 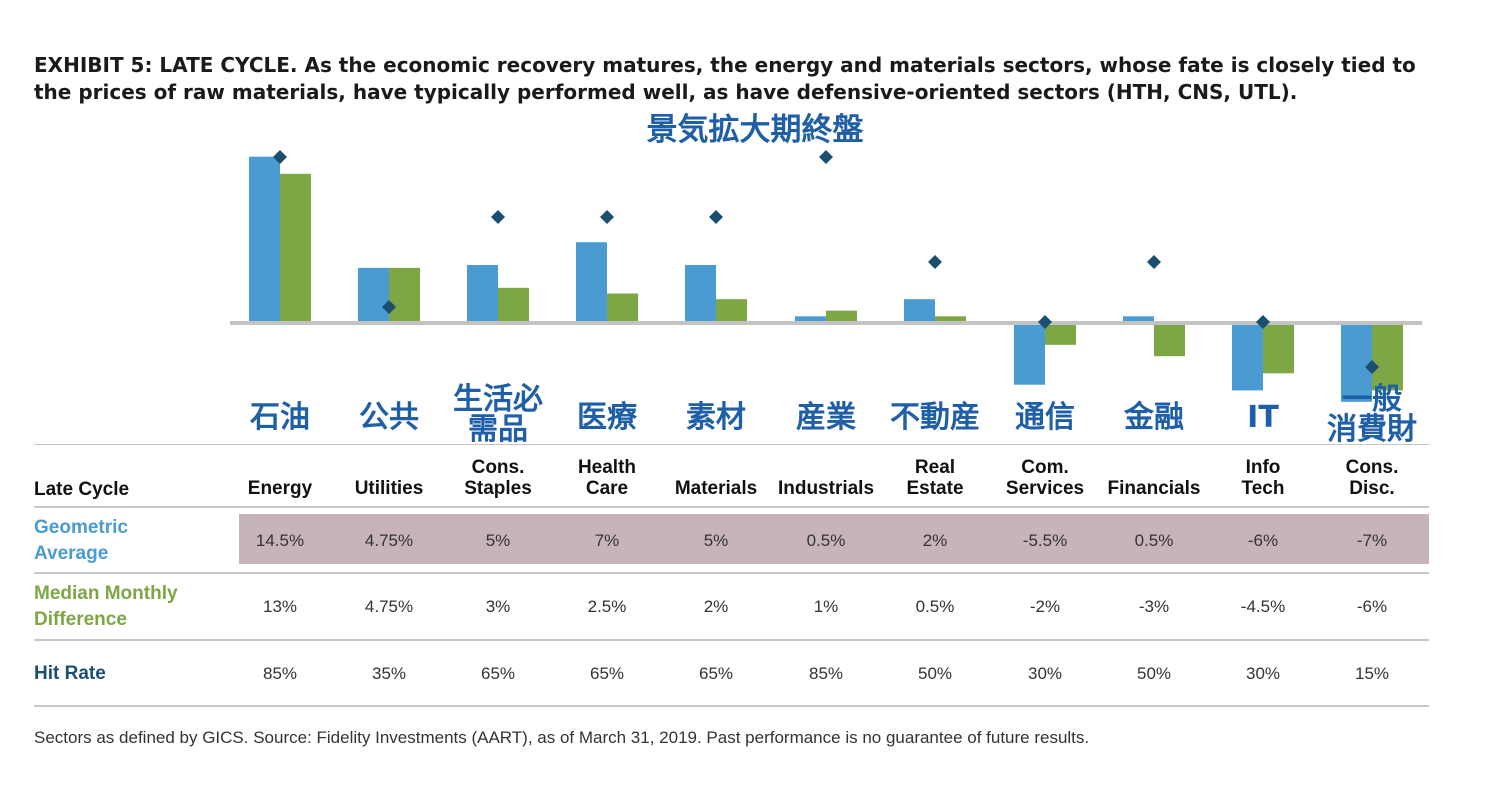 What do you see at coordinates (1138, 319) in the screenshot?
I see `geometric-average-bar-financials` at bounding box center [1138, 319].